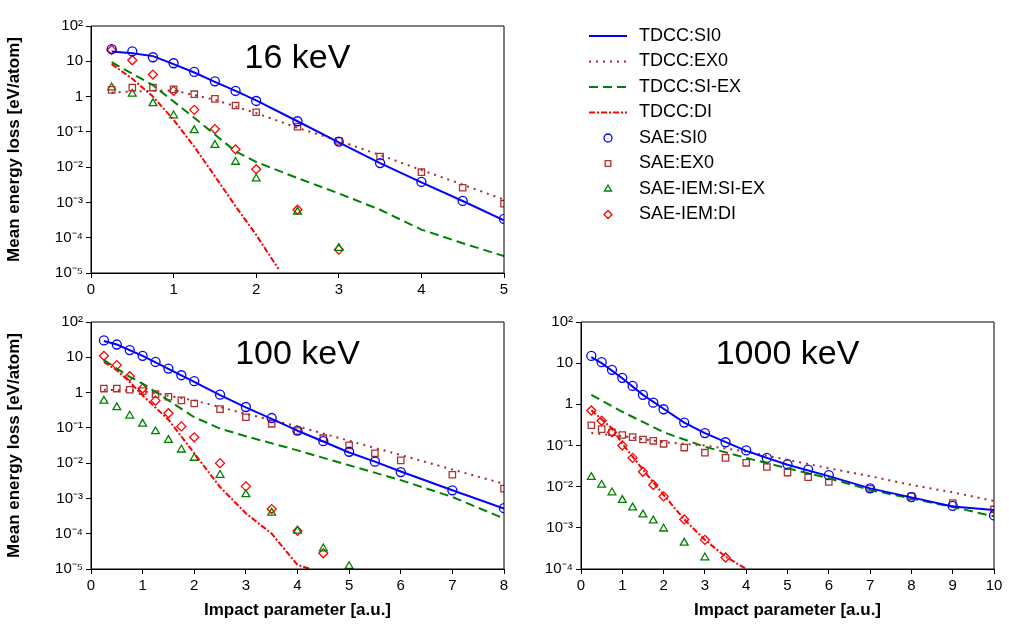 The height and width of the screenshot is (625, 1009). I want to click on x-tick-label: 5, so click(504, 289).